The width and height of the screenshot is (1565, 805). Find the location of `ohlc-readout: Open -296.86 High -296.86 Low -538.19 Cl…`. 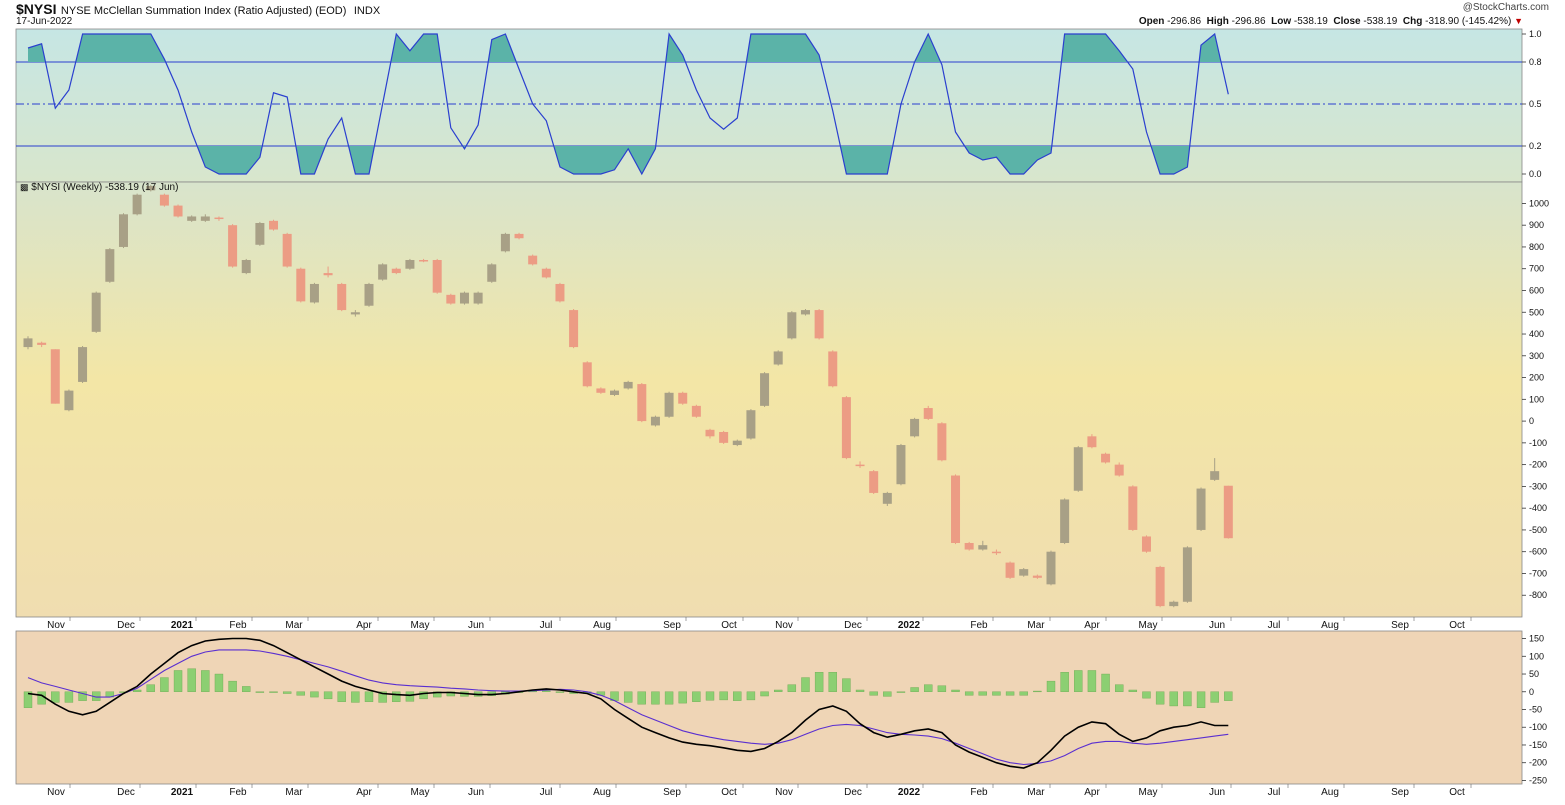

ohlc-readout: Open -296.86 High -296.86 Low -538.19 Cl… is located at coordinates (1331, 21).